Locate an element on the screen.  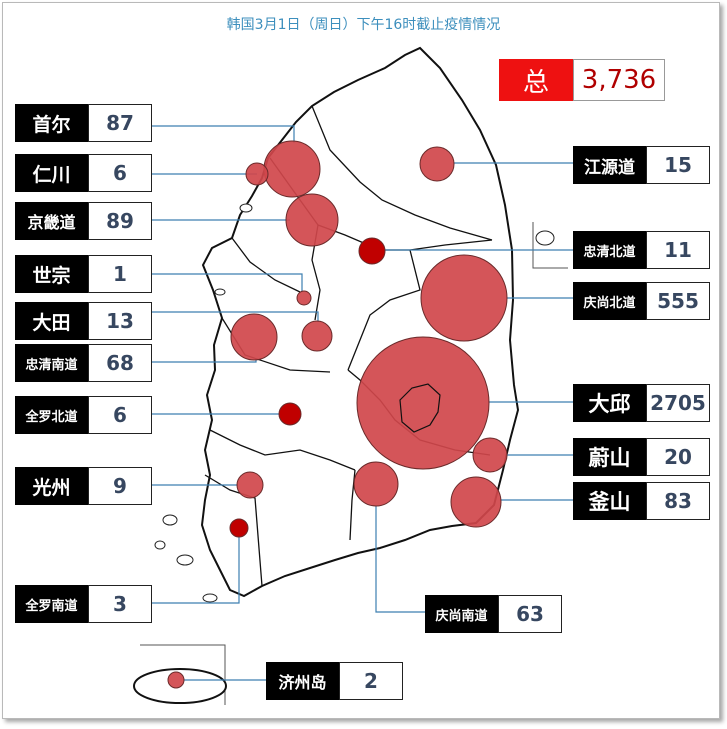
region-label-seoul: 首尔 87 is located at coordinates (83, 123).